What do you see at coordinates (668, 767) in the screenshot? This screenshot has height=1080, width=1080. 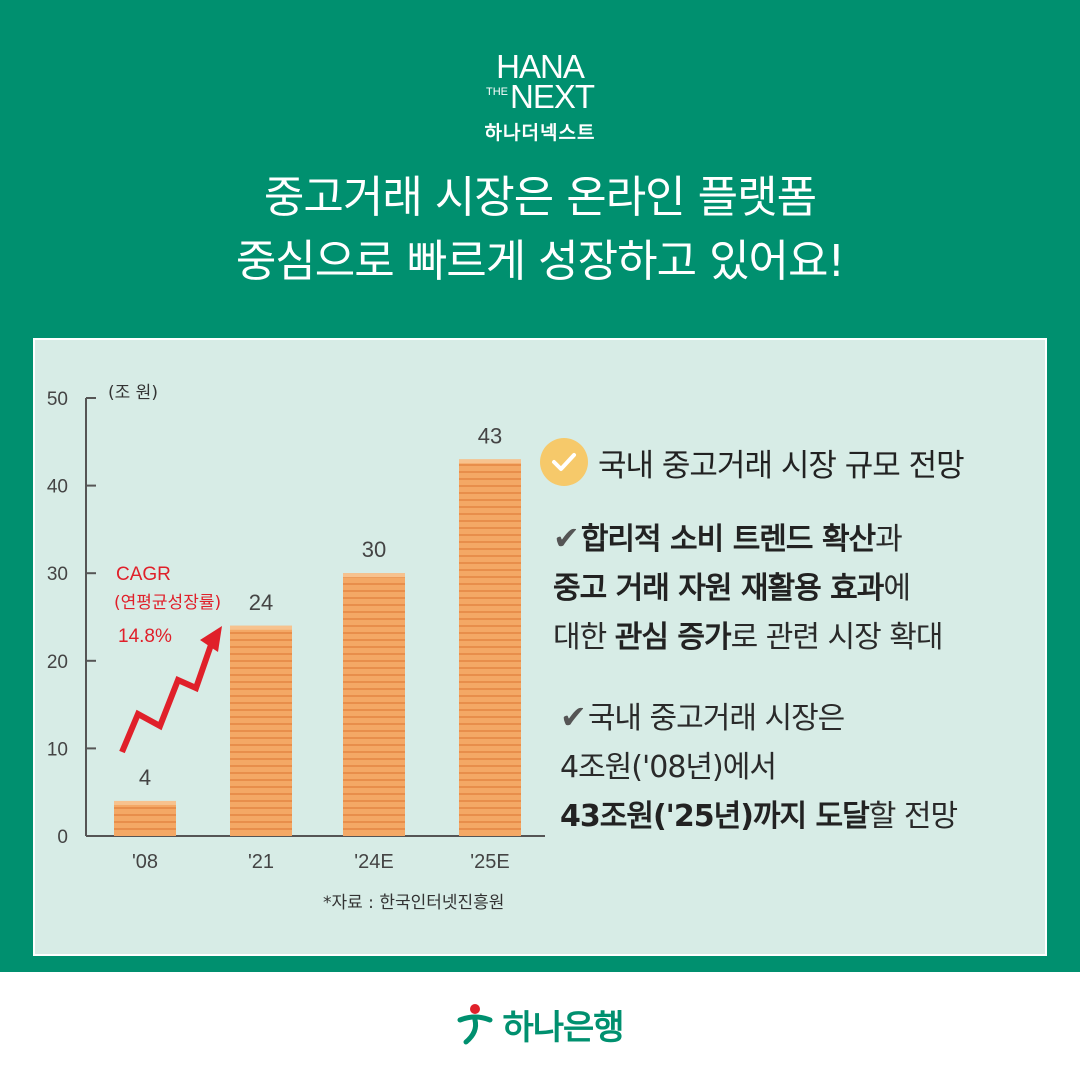 I see `p2-line2: 4조원('08년)에서` at bounding box center [668, 767].